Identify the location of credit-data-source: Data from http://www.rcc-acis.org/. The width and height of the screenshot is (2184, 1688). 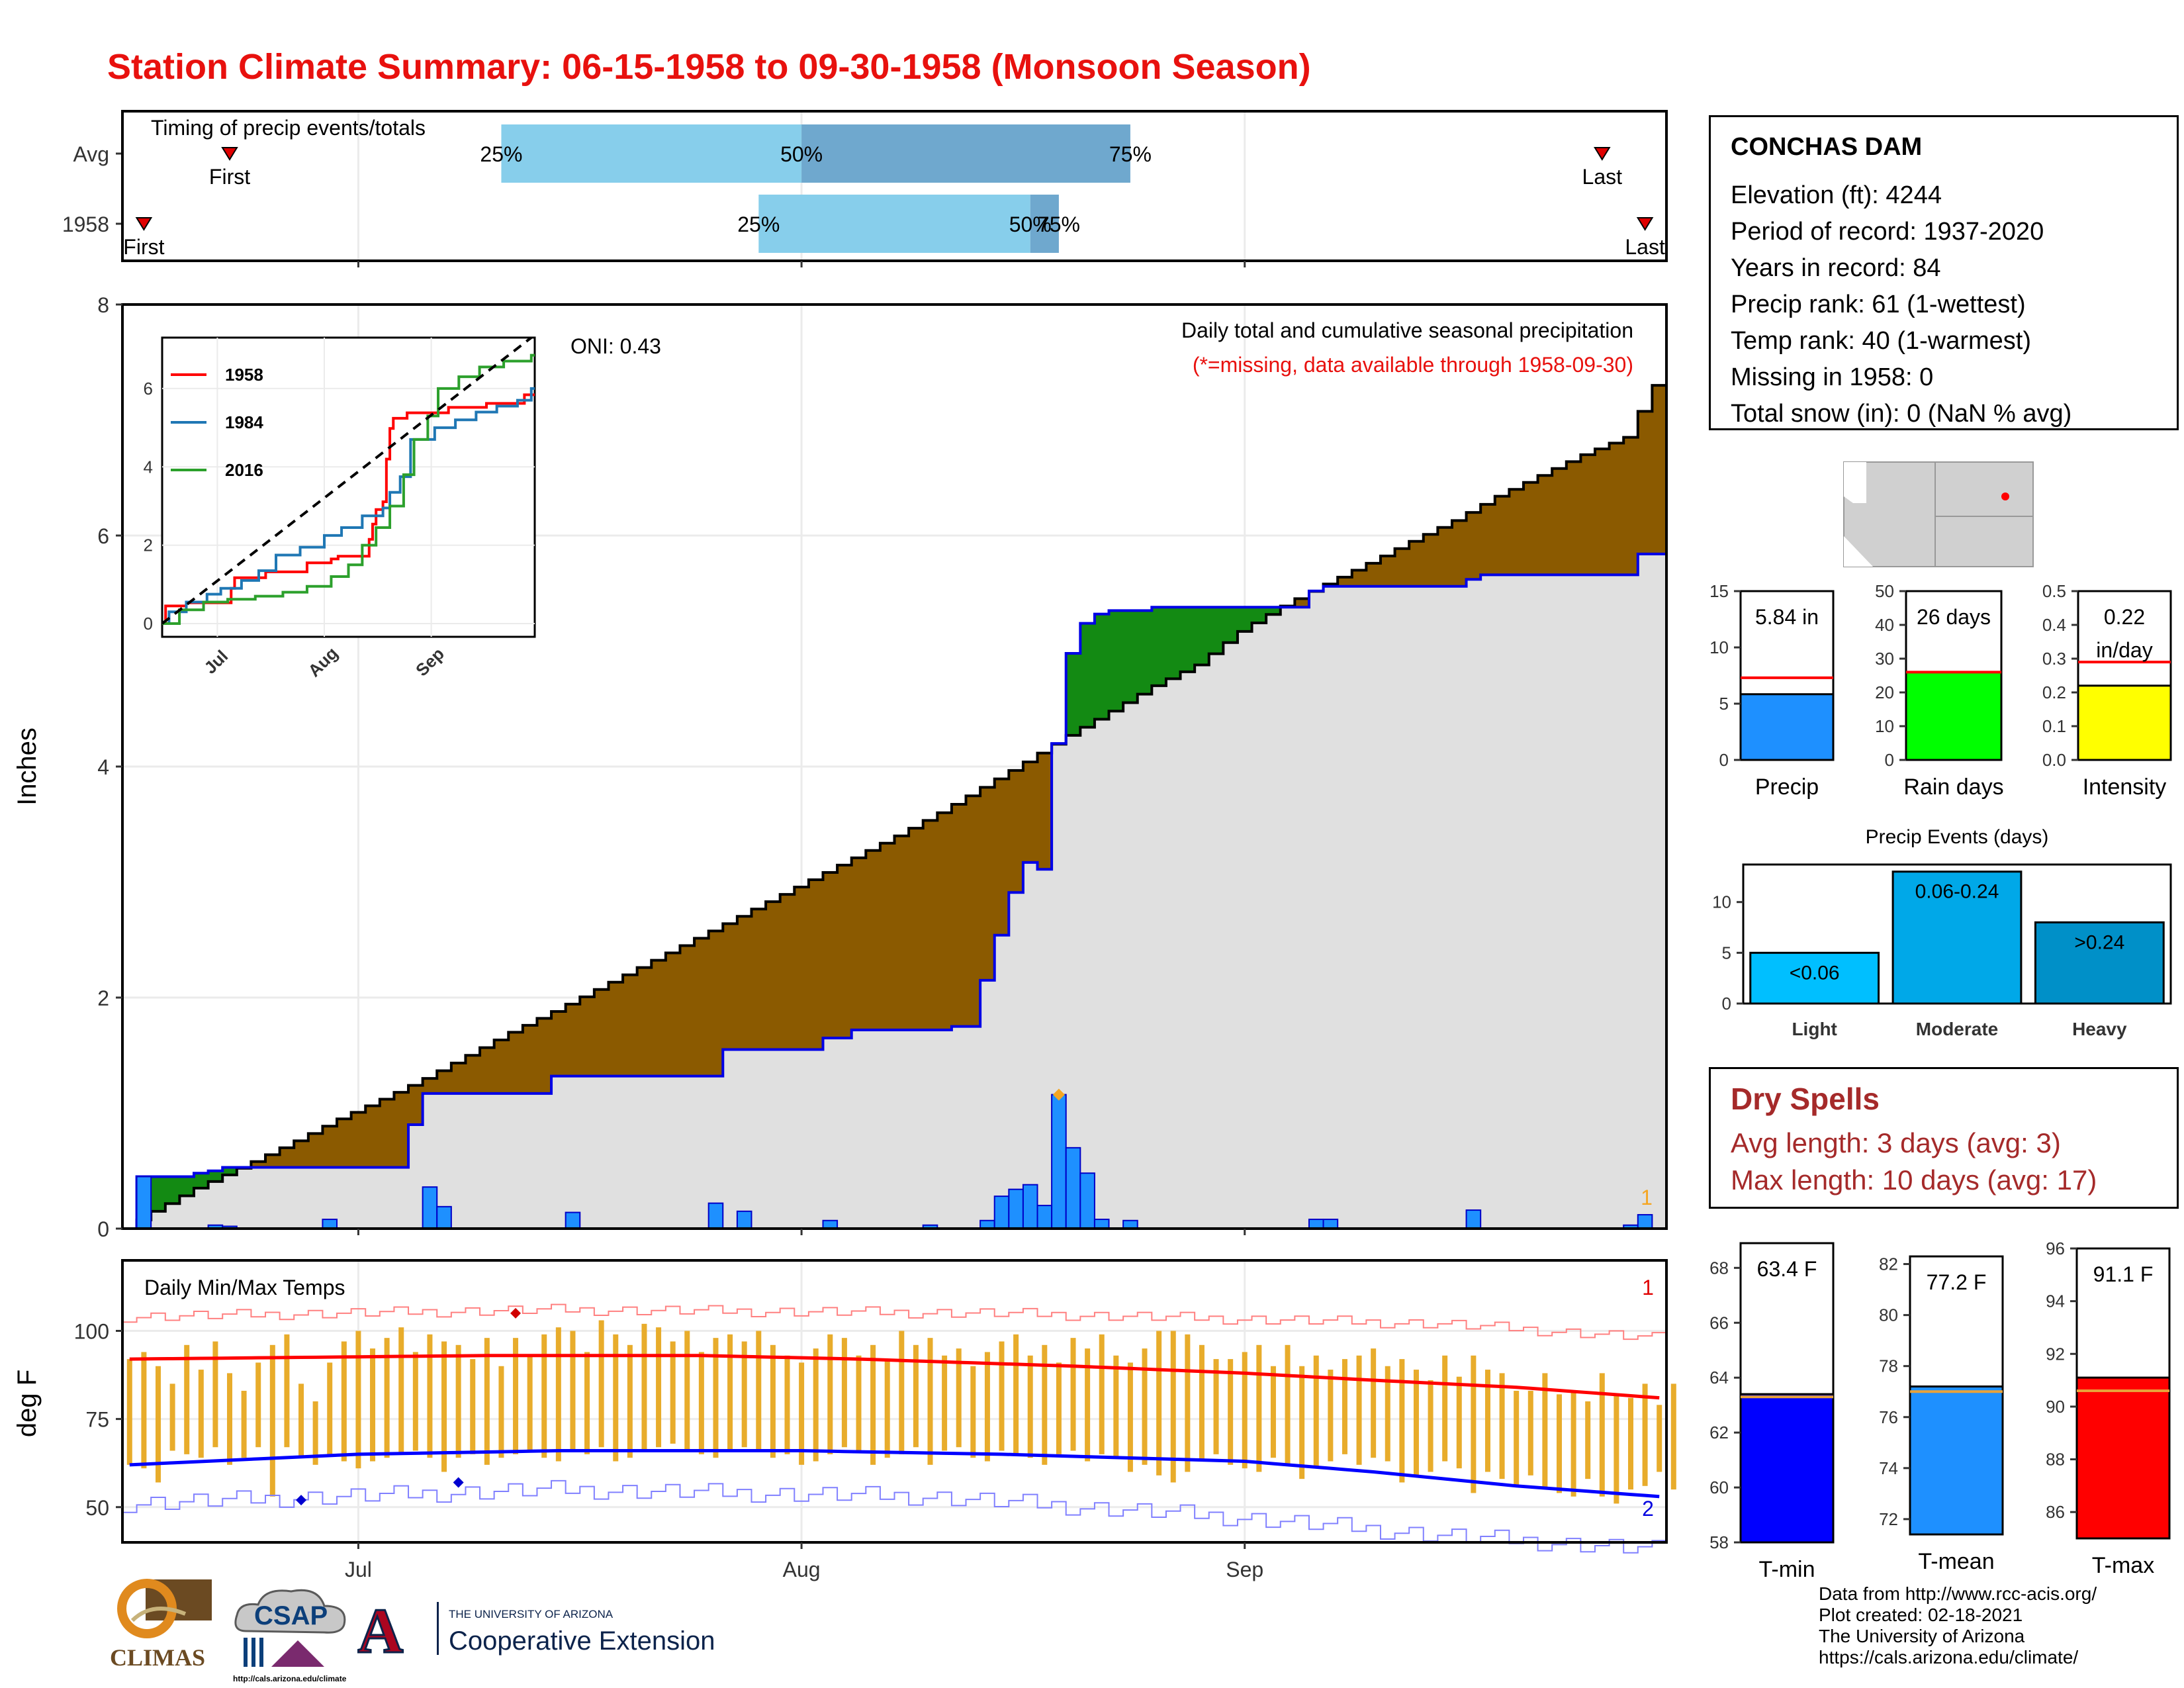
(1958, 1593).